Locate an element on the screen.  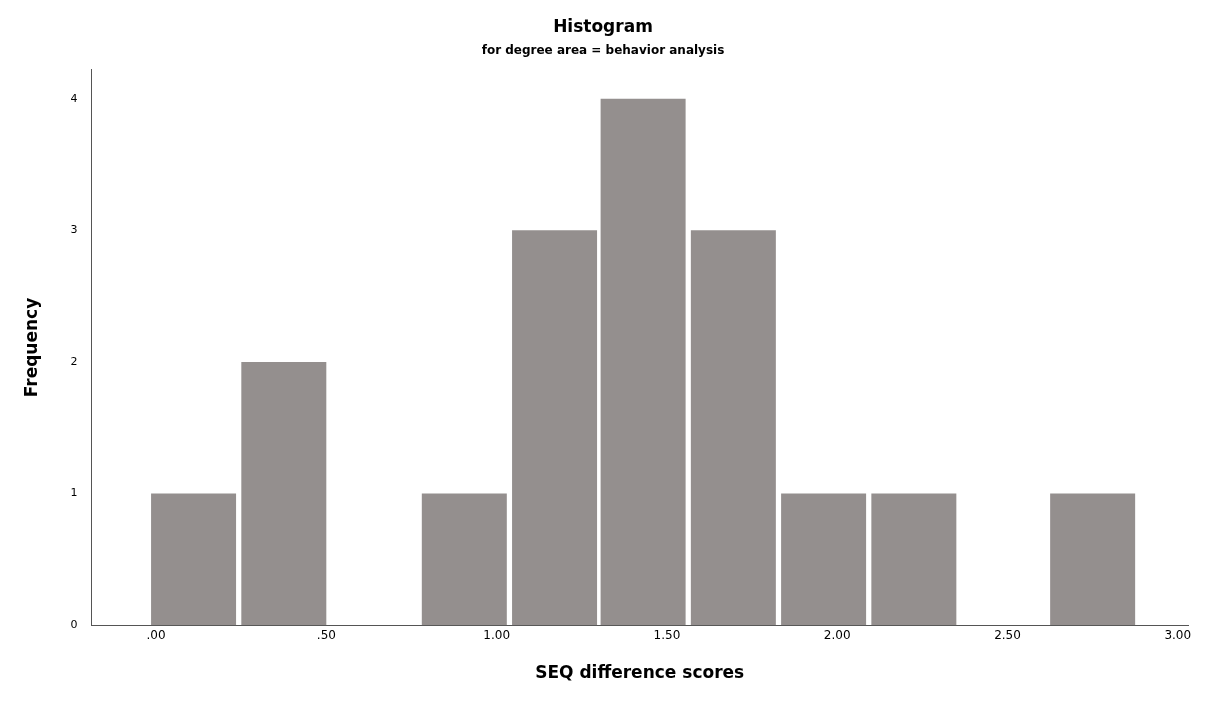
y-tick-label: 0 is located at coordinates (74, 625).